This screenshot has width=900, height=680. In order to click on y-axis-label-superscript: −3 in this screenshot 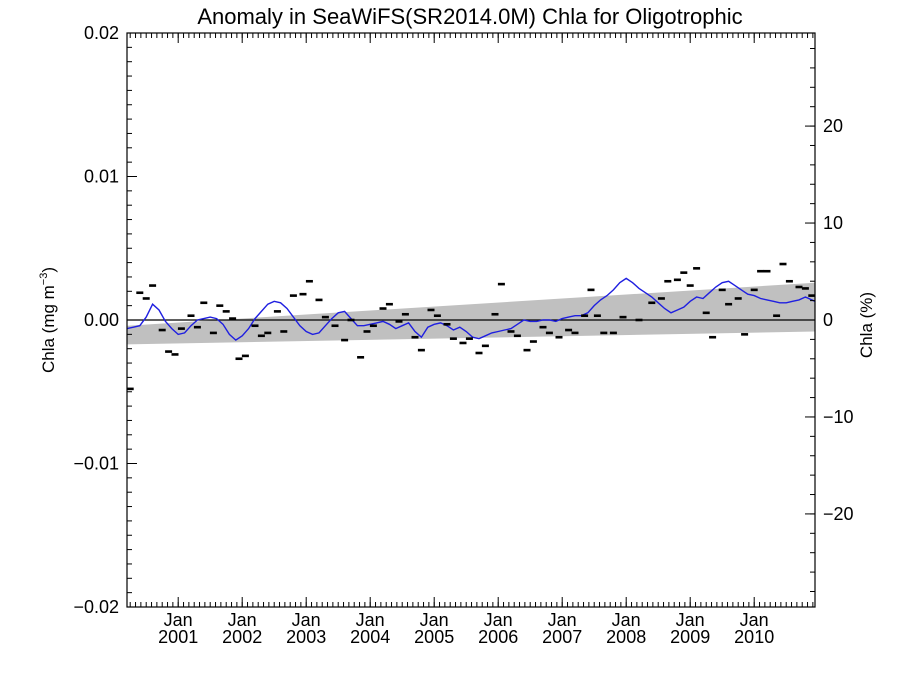, I will do `click(44, 279)`.